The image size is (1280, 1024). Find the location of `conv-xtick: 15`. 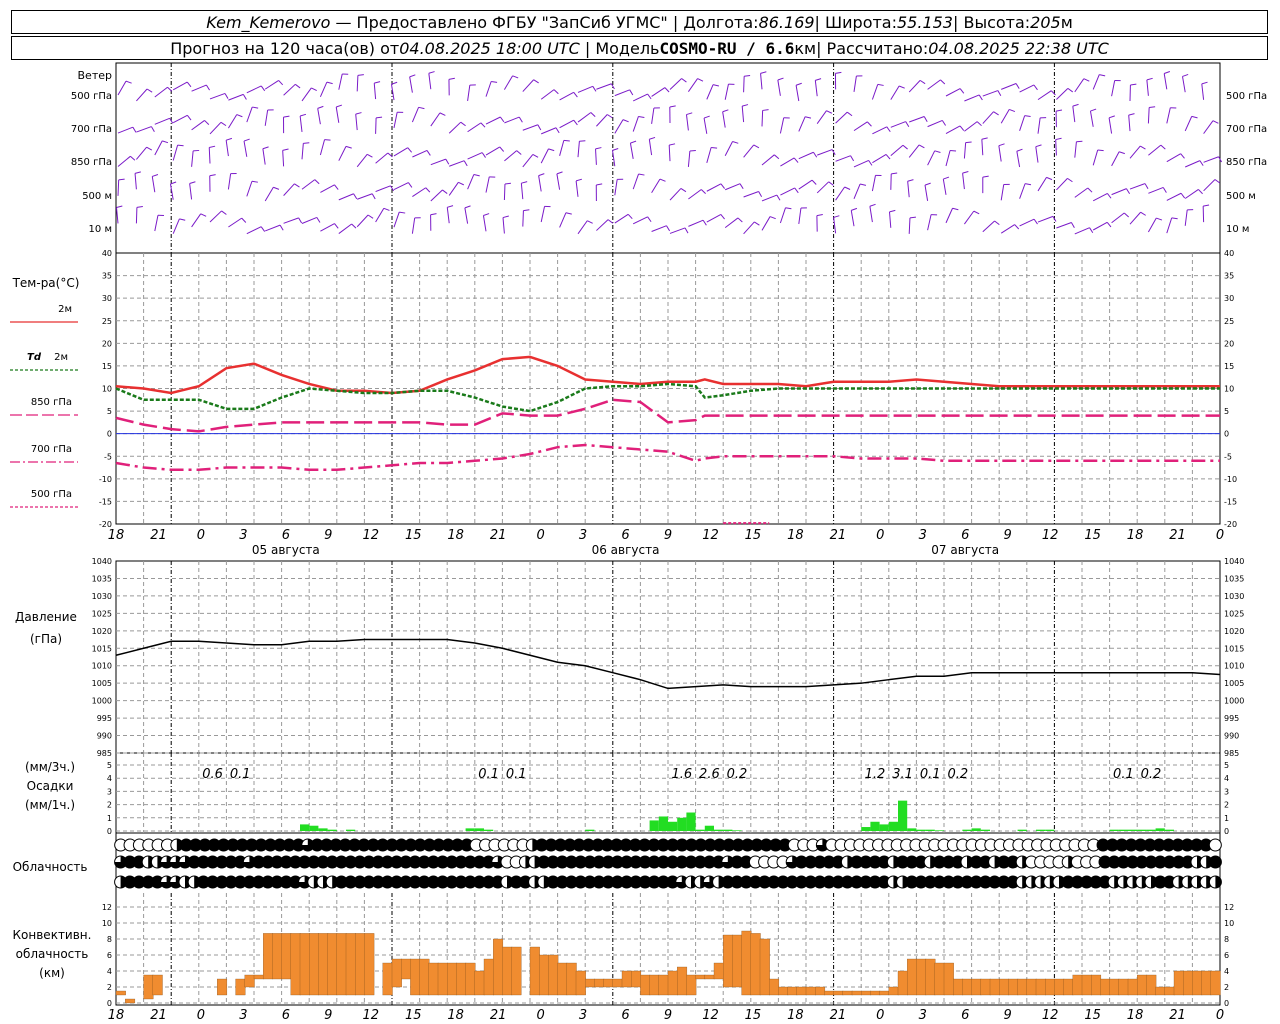

conv-xtick: 15 is located at coordinates (1092, 1015).